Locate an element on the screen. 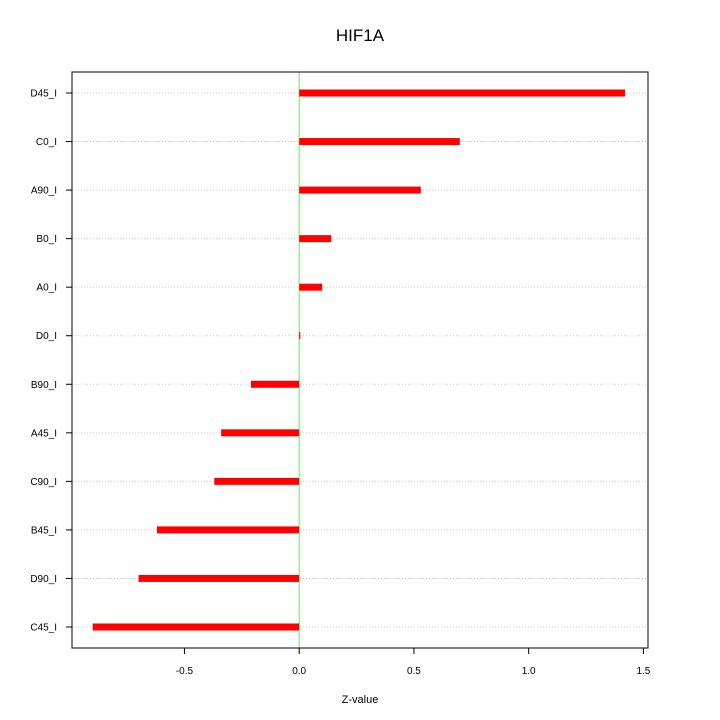 This screenshot has height=720, width=720. y-tick-label: D45_I is located at coordinates (43, 94).